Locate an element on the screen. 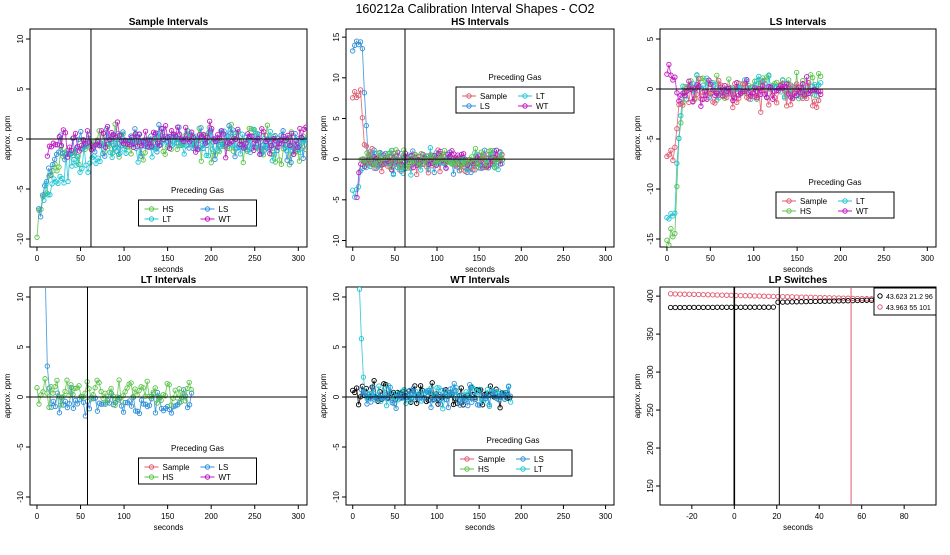  y-tick-label: 350 is located at coordinates (650, 334).